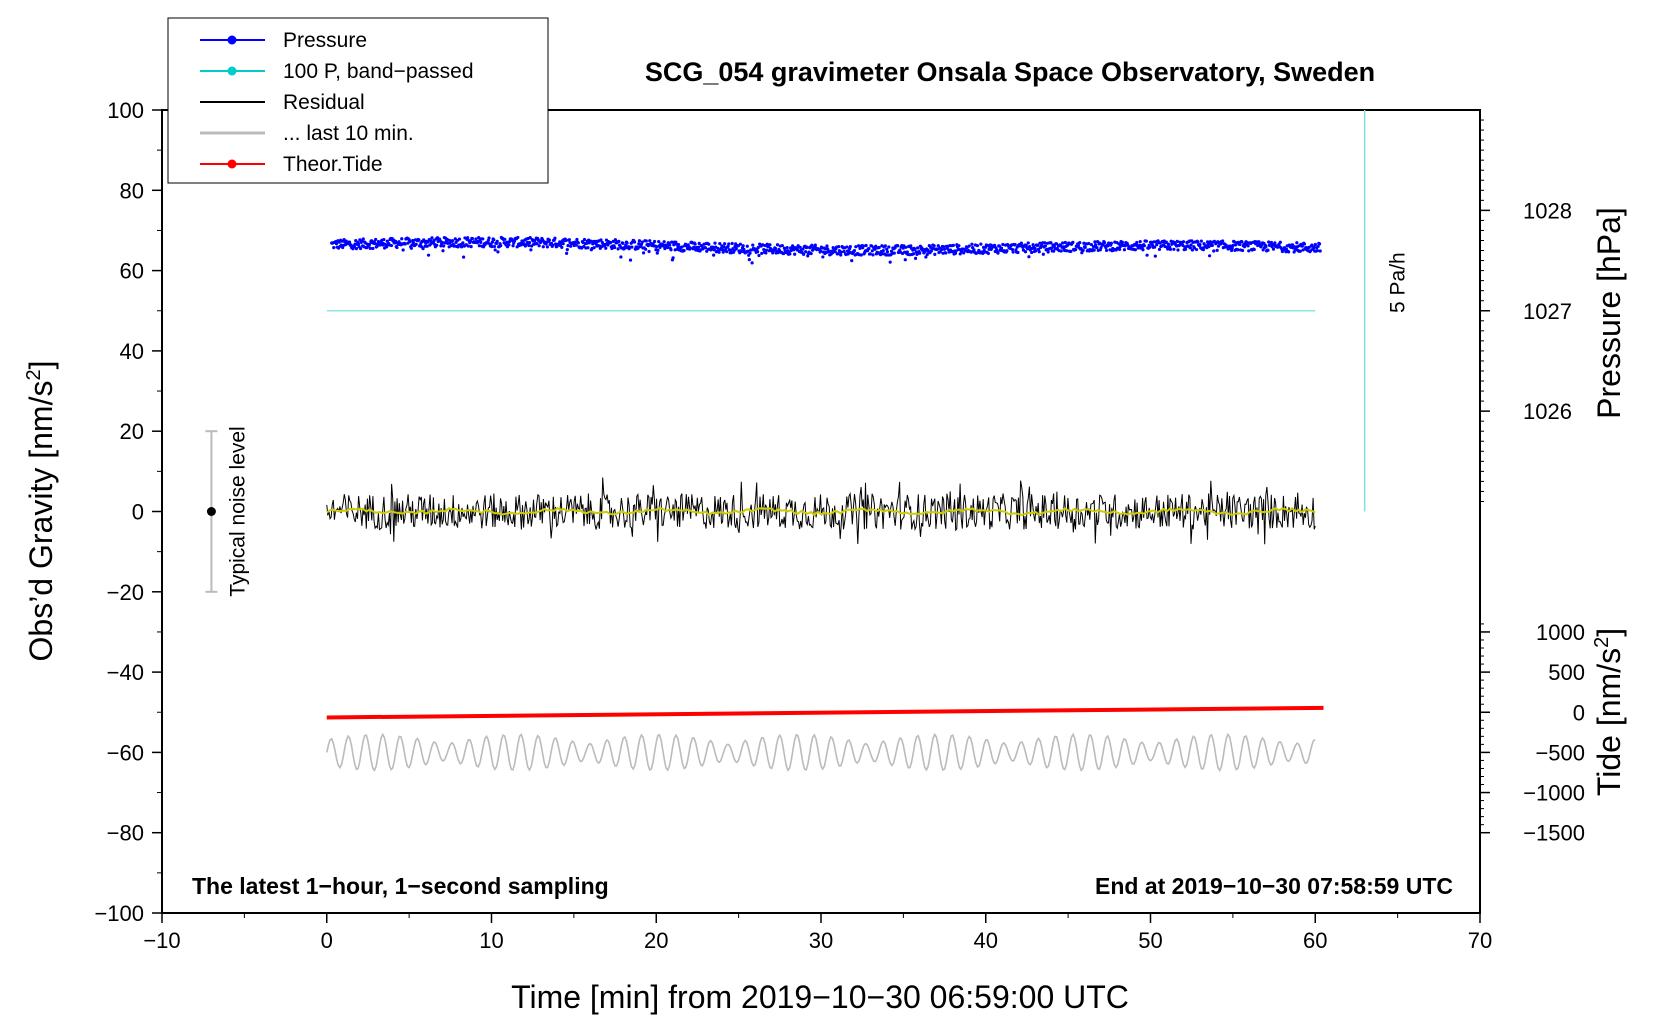 The image size is (1660, 1020). Describe the element at coordinates (1532, 733) in the screenshot. I see `tide-axis-ticks: 1000 500 0 −500 −1000 −1500` at that location.